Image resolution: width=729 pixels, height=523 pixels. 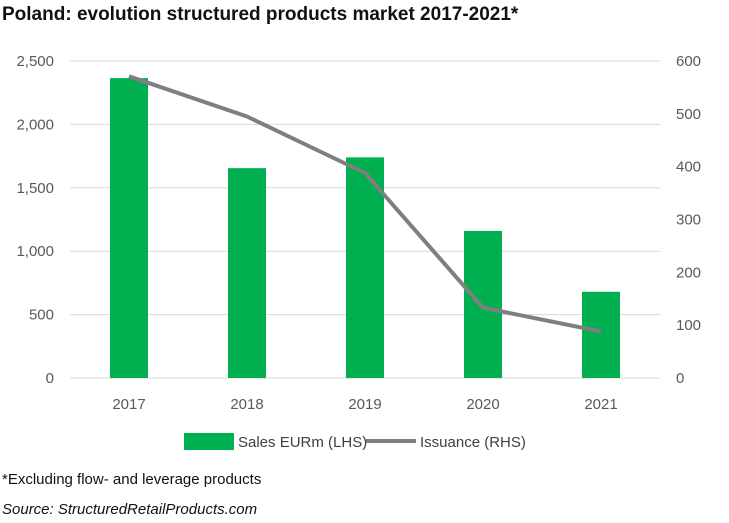 What do you see at coordinates (132, 479) in the screenshot?
I see `footnote: *Excluding flow- and leverage products` at bounding box center [132, 479].